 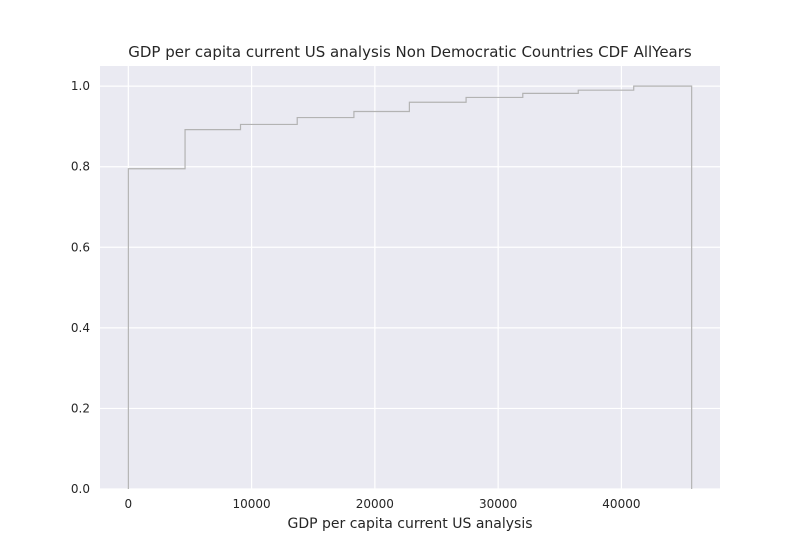 I want to click on y-tick-label: 0.0, so click(x=80, y=489).